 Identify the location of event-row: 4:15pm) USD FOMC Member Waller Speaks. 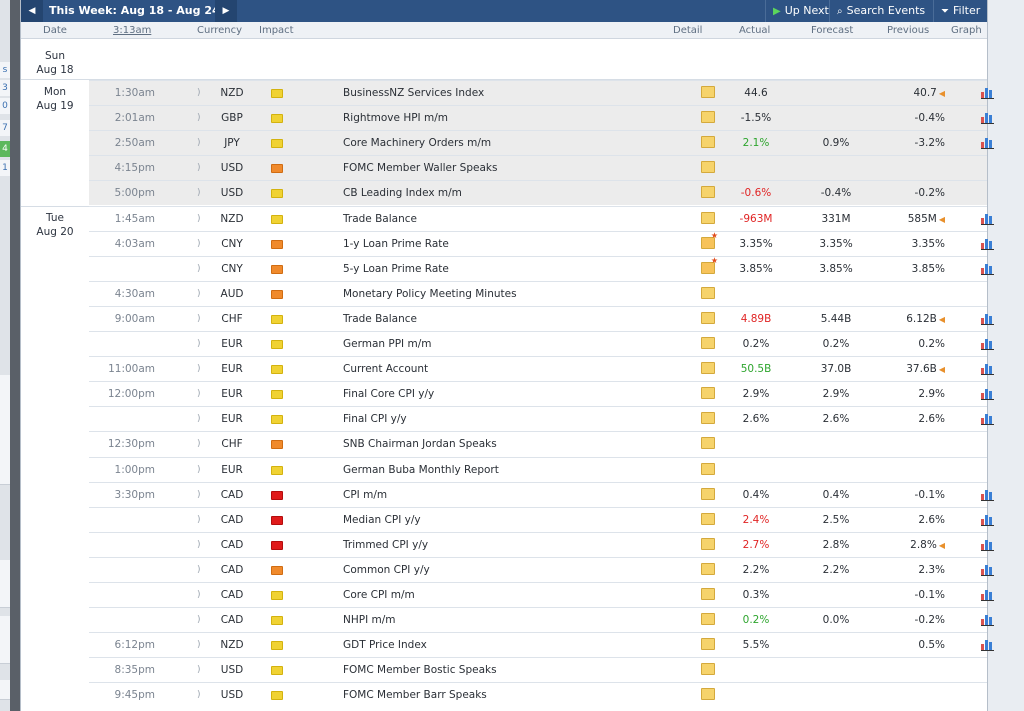
(538, 168).